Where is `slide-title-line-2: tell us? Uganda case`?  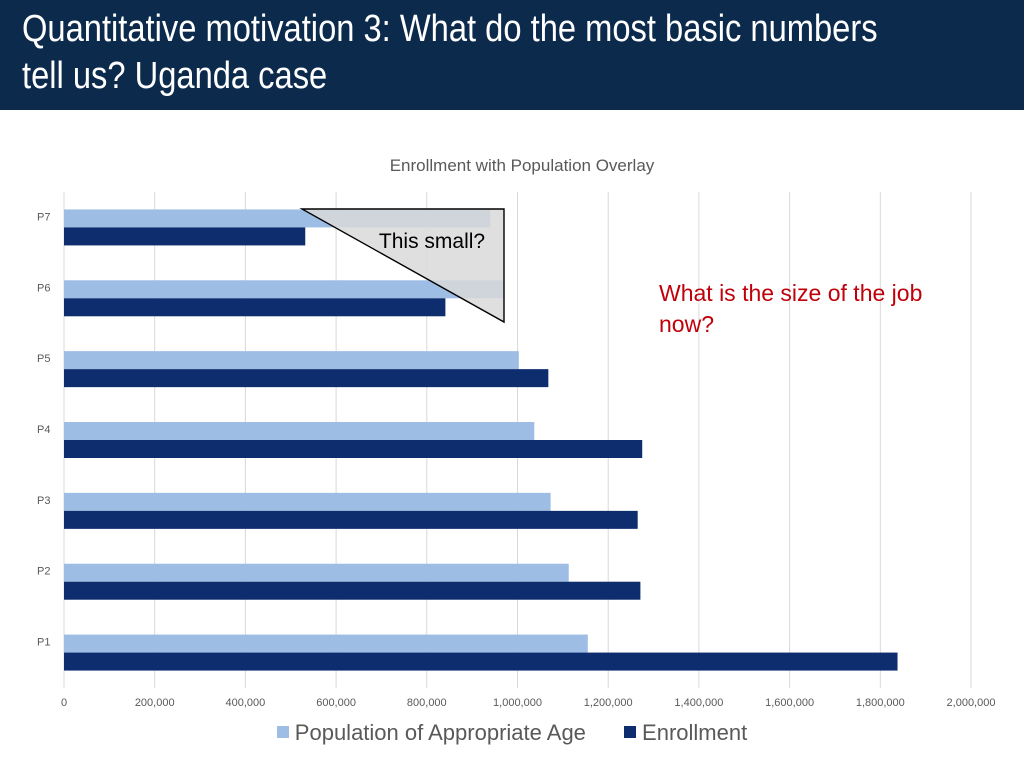
slide-title-line-2: tell us? Uganda case is located at coordinates (175, 76).